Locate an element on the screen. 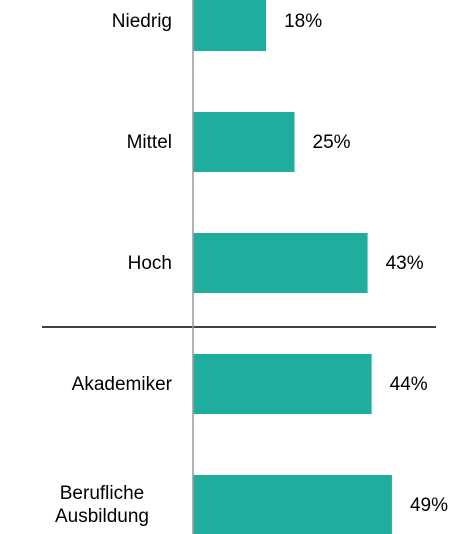  value-label: 18% is located at coordinates (303, 21).